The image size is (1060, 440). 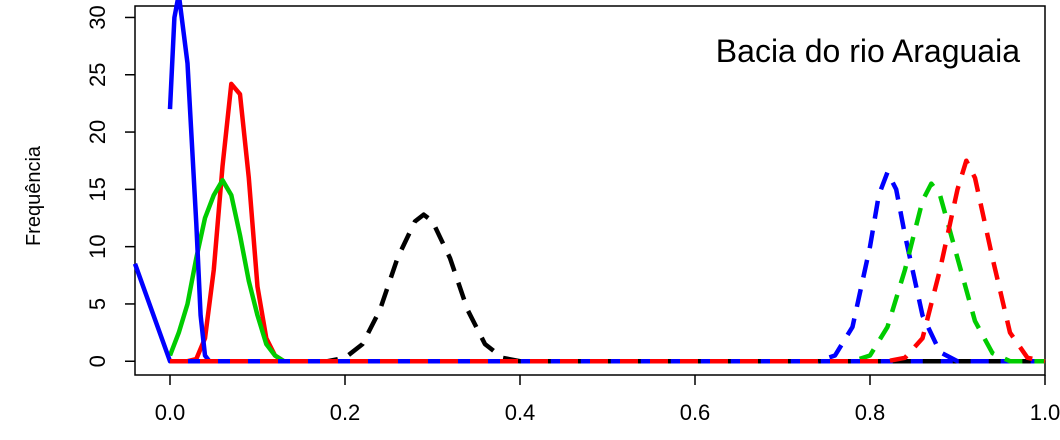 What do you see at coordinates (97, 304) in the screenshot?
I see `y-tick-label: 5` at bounding box center [97, 304].